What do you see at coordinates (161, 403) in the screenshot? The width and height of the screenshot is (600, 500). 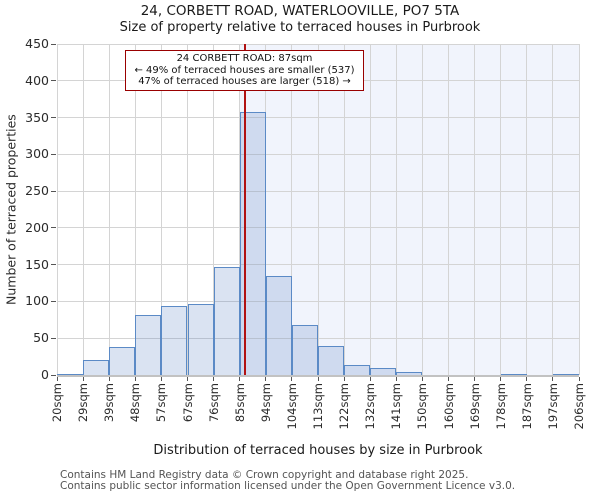 I see `x-tick-label: 57sqm` at bounding box center [161, 403].